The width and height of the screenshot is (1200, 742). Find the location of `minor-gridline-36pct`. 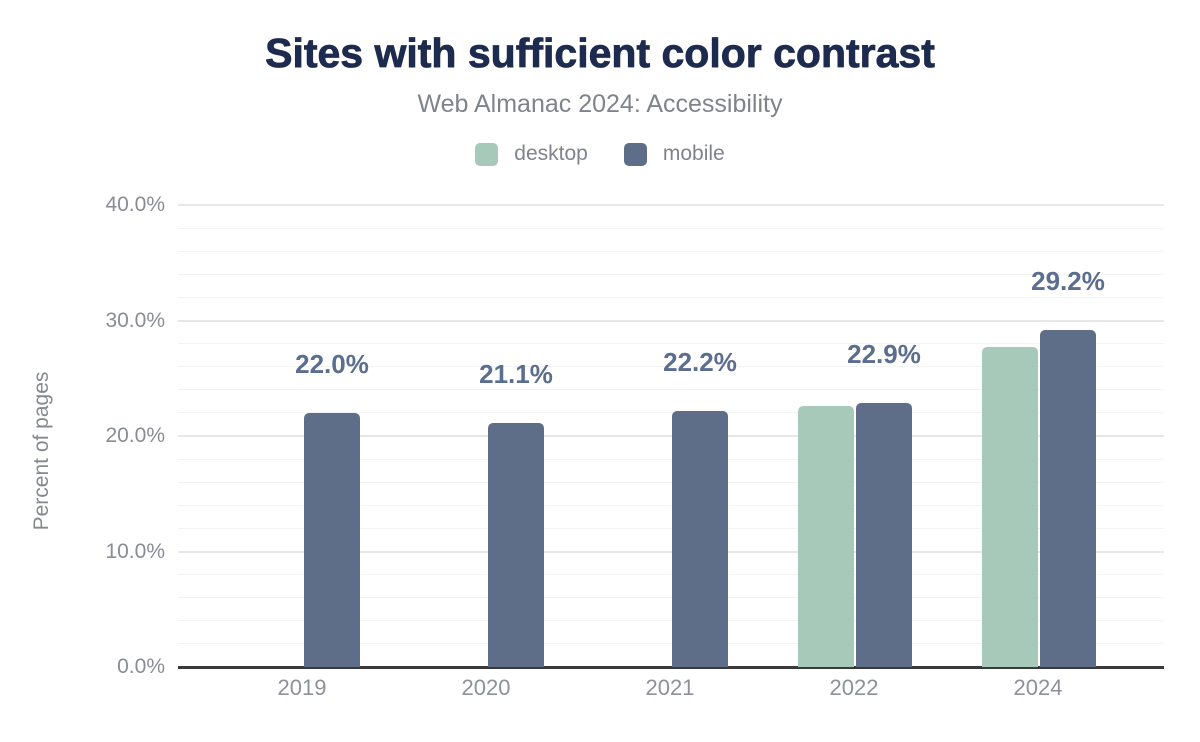

minor-gridline-36pct is located at coordinates (671, 251).